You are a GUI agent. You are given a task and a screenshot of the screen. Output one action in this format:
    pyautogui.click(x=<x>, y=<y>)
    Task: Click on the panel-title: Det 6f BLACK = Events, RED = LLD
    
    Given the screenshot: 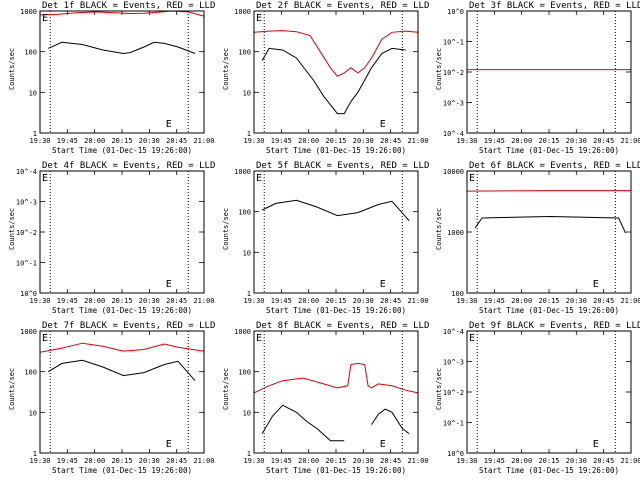 What is the action you would take?
    pyautogui.click(x=554, y=166)
    